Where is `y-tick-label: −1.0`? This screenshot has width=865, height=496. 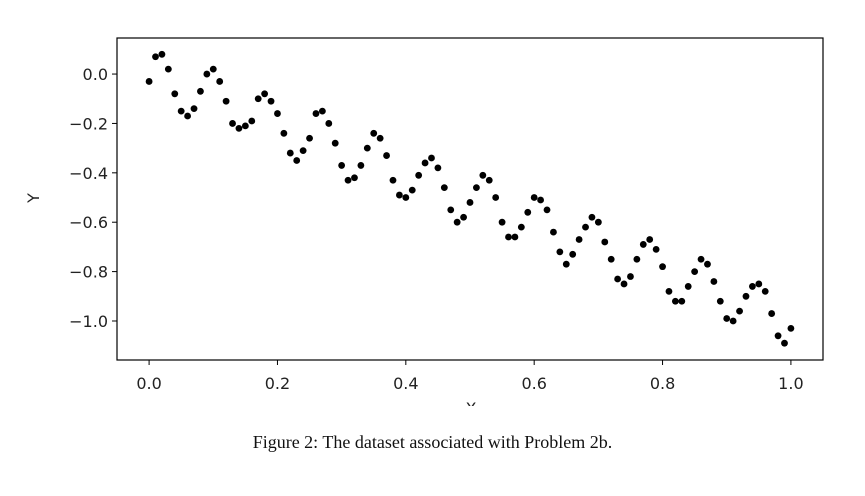
y-tick-label: −1.0 is located at coordinates (88, 321).